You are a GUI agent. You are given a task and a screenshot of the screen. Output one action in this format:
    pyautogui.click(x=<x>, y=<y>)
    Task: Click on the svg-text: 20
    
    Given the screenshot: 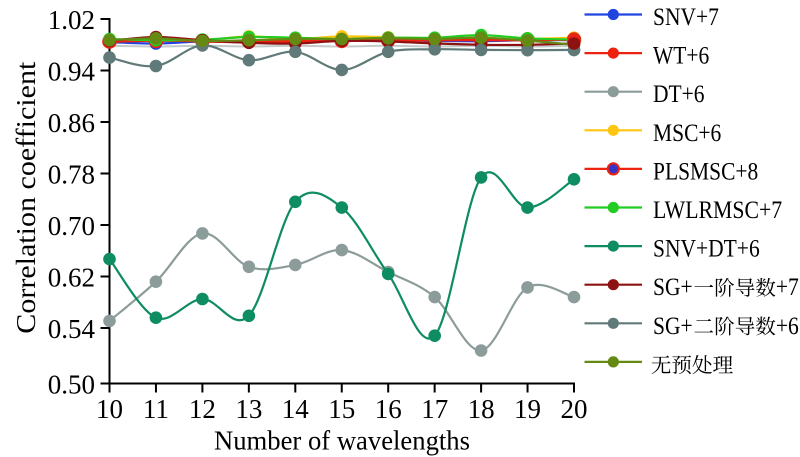 What is the action you would take?
    pyautogui.click(x=574, y=409)
    